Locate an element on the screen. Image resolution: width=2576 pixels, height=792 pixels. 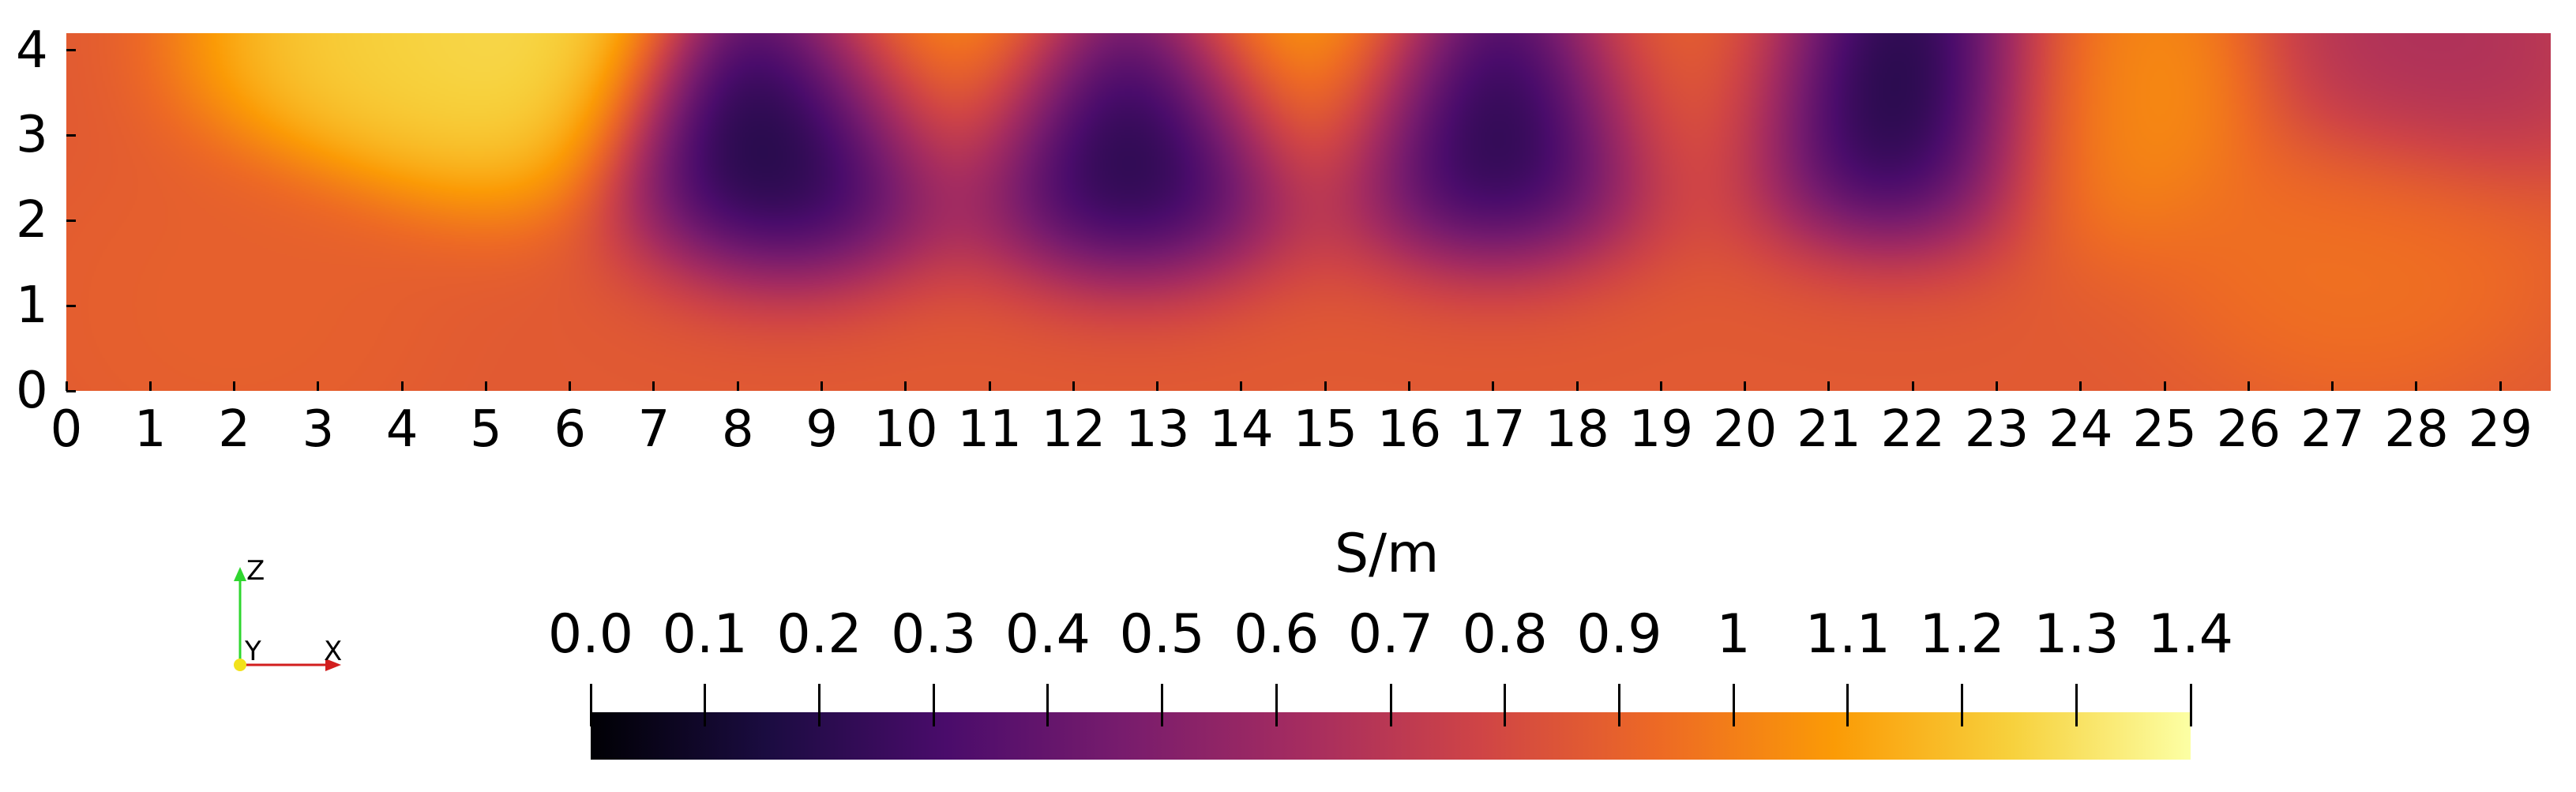
x-tick-label: 14 is located at coordinates (1241, 430).